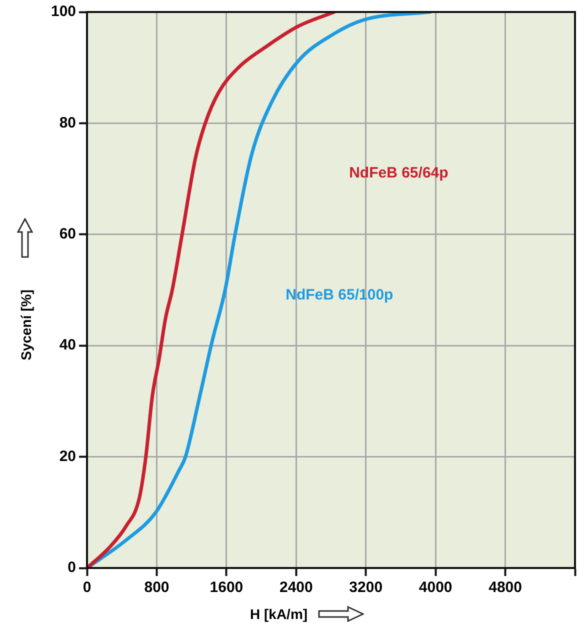  What do you see at coordinates (72, 567) in the screenshot?
I see `y-tick-label: 0` at bounding box center [72, 567].